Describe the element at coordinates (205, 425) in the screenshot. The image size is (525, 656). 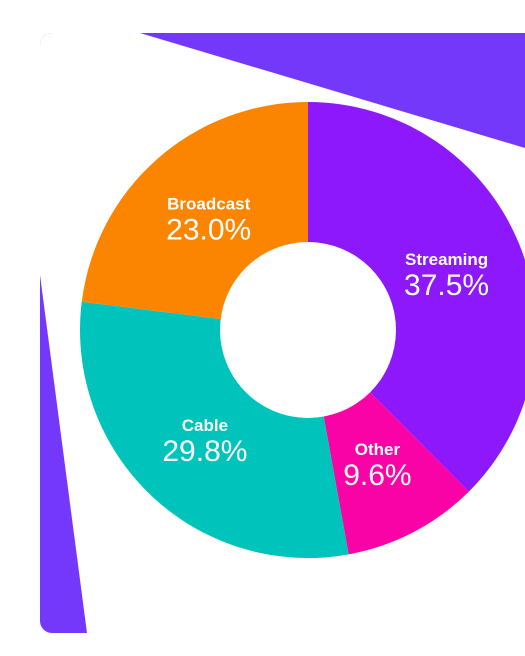
I see `slice-label-cable: Cable` at that location.